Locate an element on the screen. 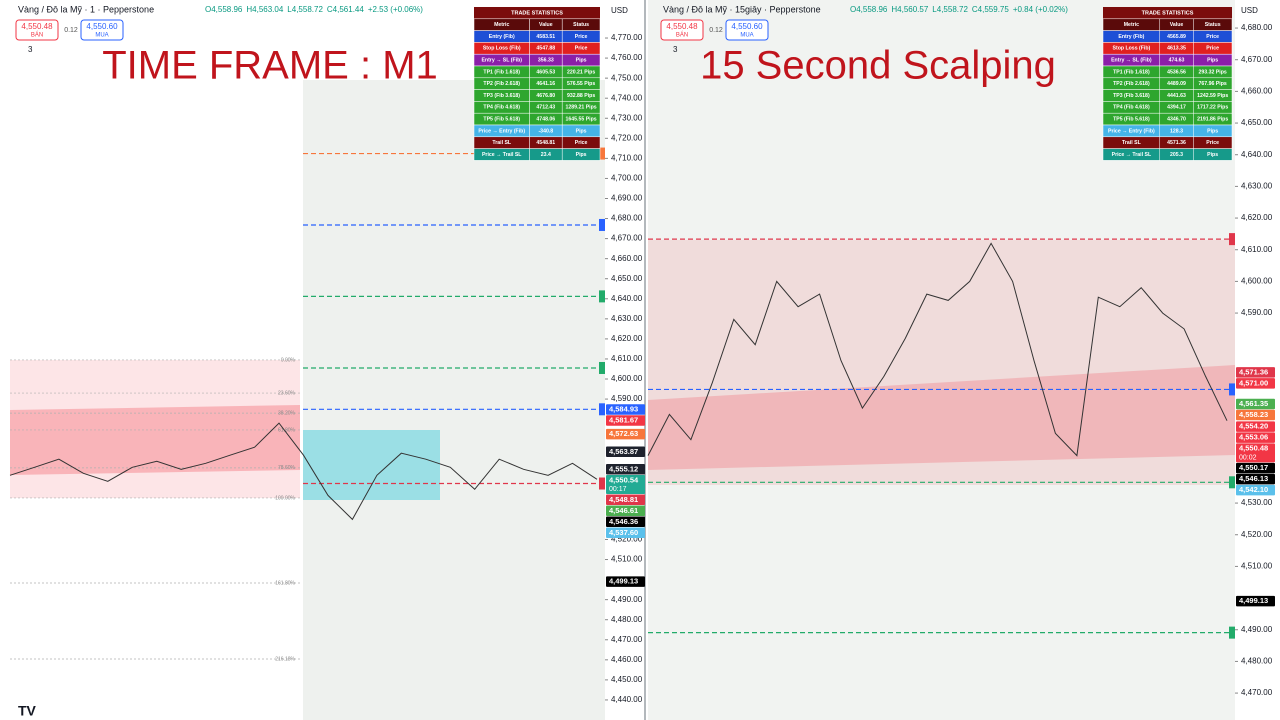  sell-price: 4,550.48 is located at coordinates (682, 26).